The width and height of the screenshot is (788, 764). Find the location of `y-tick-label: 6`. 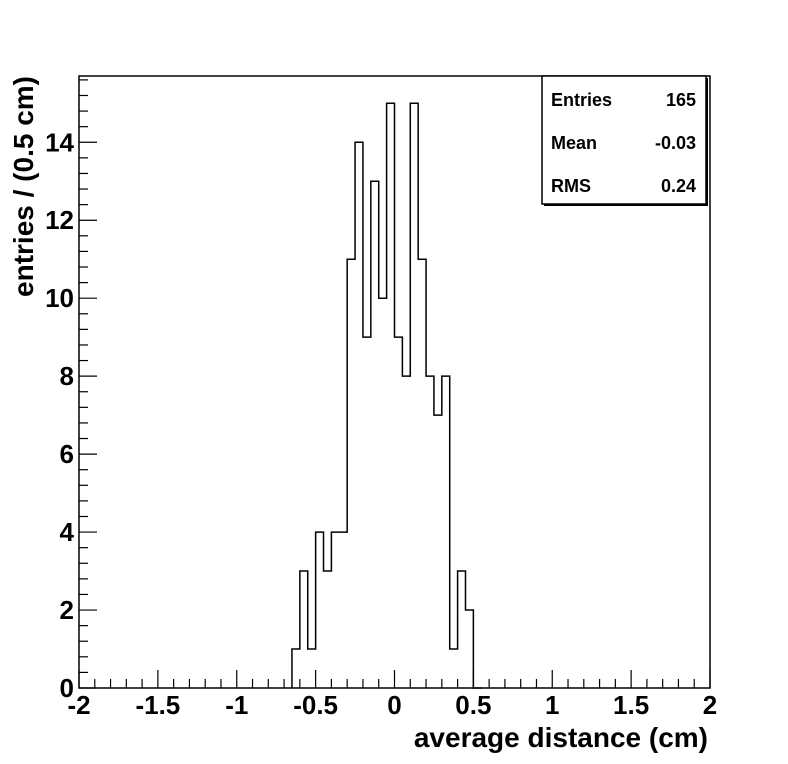

y-tick-label: 6 is located at coordinates (67, 454).